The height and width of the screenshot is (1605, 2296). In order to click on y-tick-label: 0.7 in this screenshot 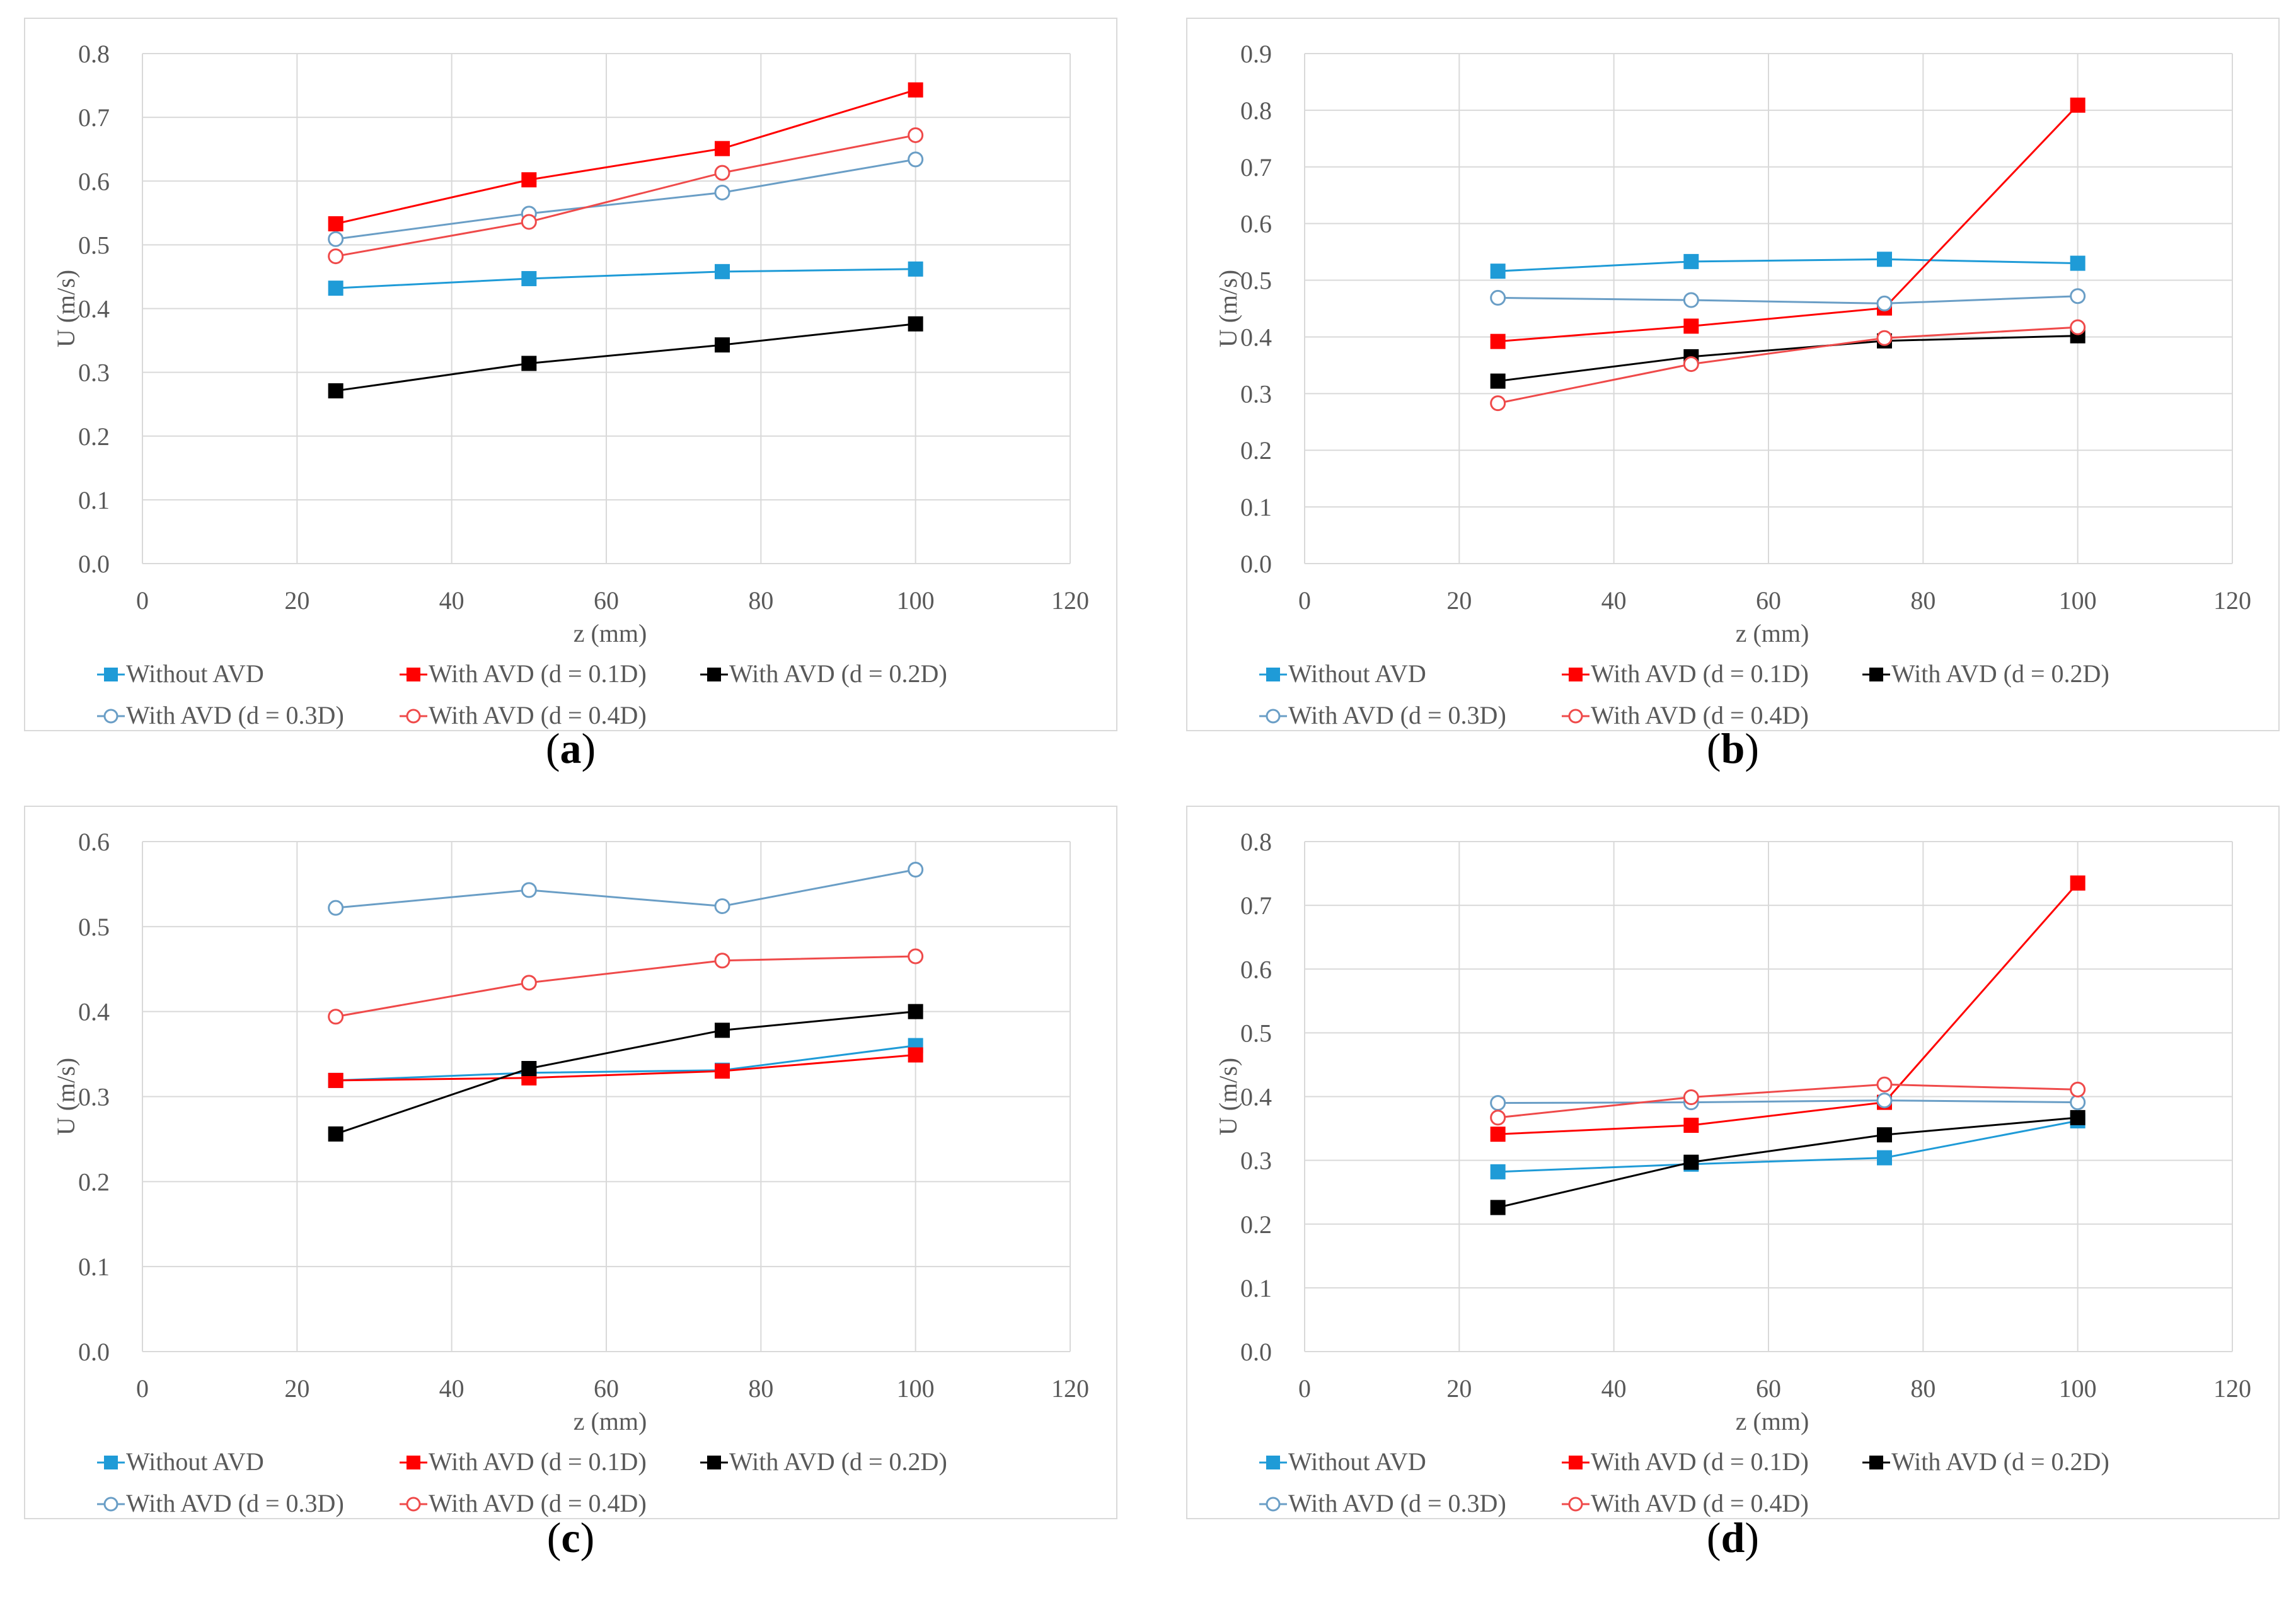, I will do `click(1256, 905)`.